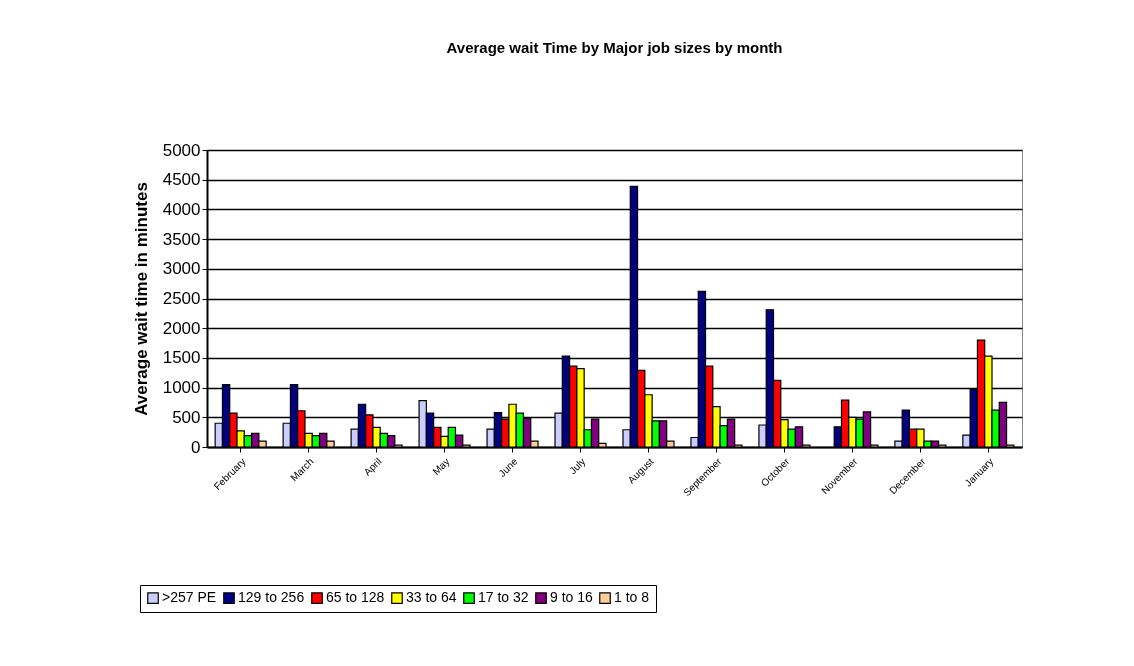  Describe the element at coordinates (181, 328) in the screenshot. I see `y-tick-label: 2000` at that location.